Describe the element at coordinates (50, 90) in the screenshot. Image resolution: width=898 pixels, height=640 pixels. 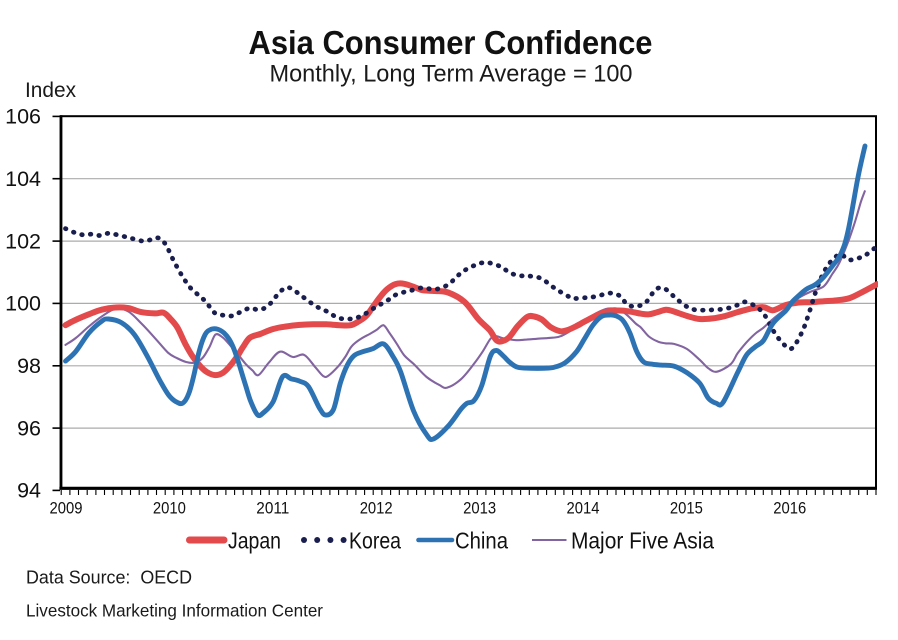
I see `svg-text: Index` at that location.